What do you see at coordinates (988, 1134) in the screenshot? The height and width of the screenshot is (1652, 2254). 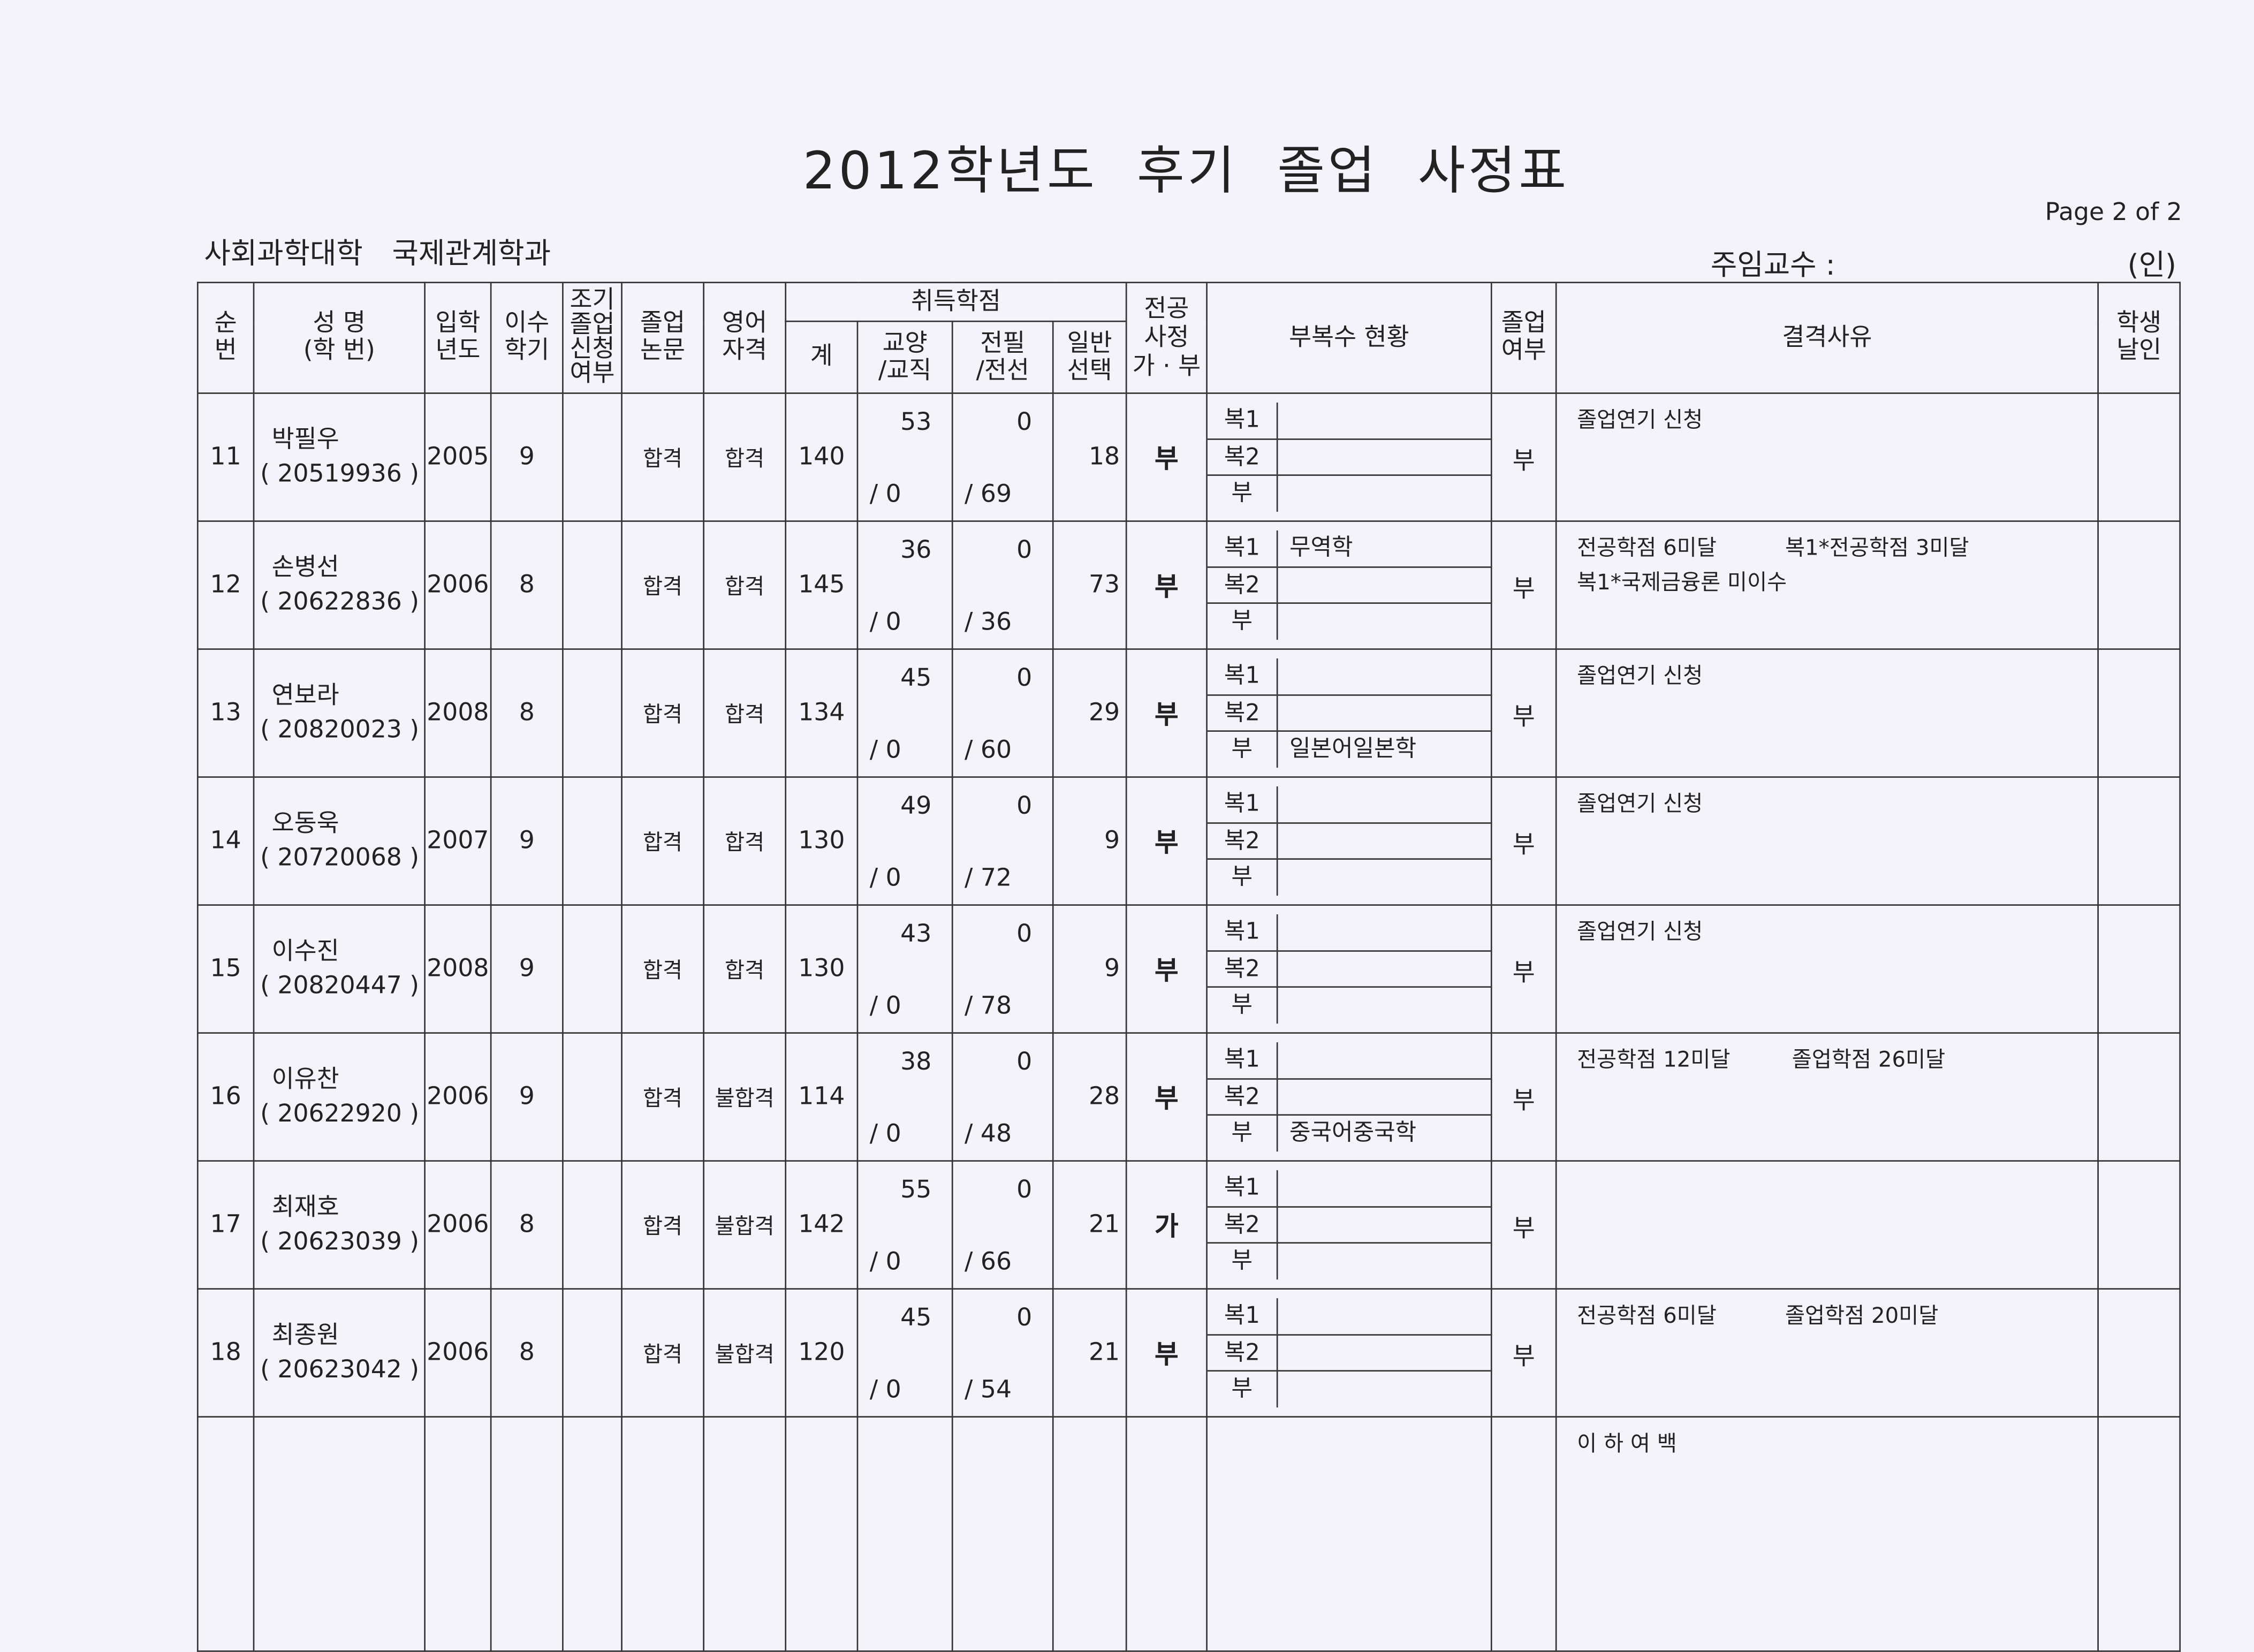 I see `major-elective-credits: / 48` at bounding box center [988, 1134].